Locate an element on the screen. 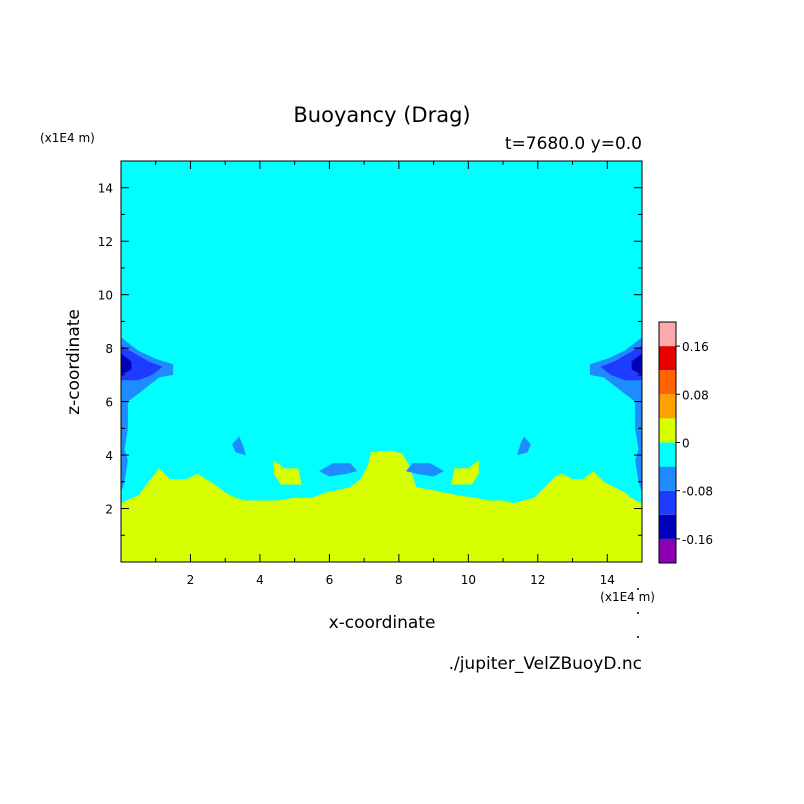 This screenshot has height=804, width=804. x-tick-label: 10 is located at coordinates (468, 580).